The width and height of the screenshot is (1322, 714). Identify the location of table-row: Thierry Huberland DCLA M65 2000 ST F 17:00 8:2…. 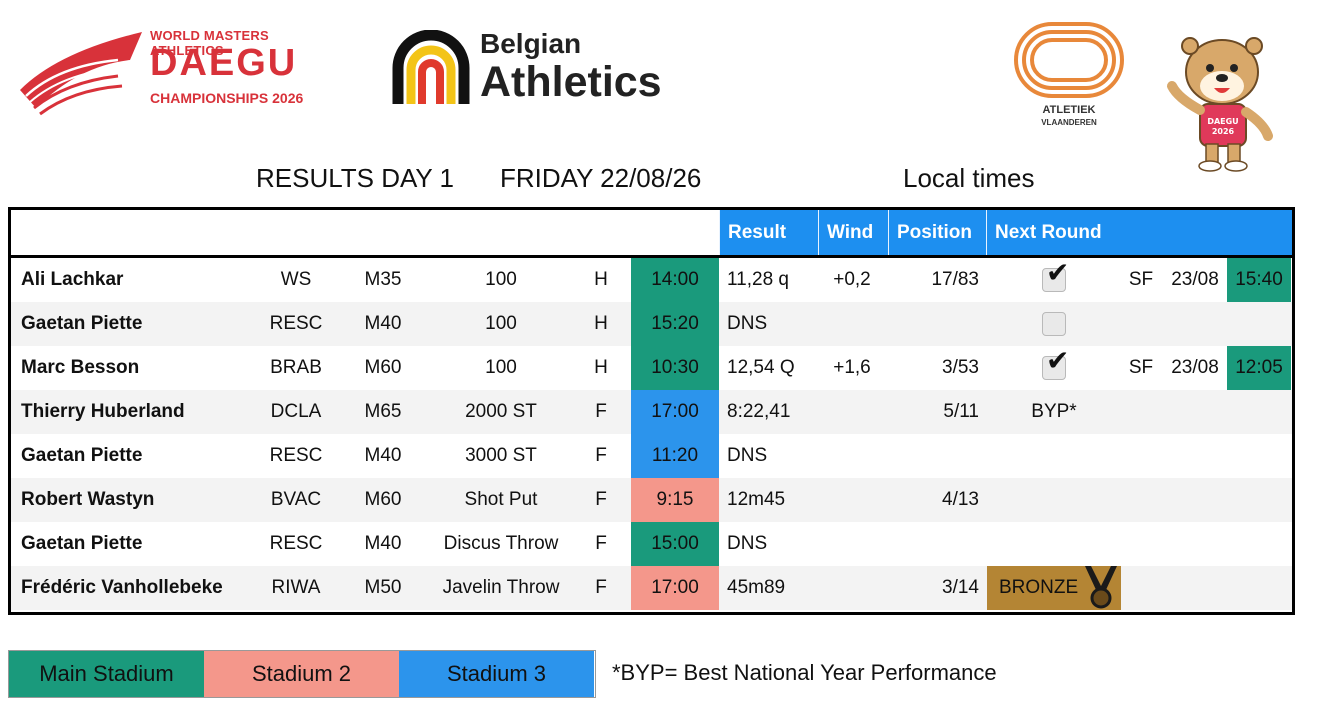
(651, 412).